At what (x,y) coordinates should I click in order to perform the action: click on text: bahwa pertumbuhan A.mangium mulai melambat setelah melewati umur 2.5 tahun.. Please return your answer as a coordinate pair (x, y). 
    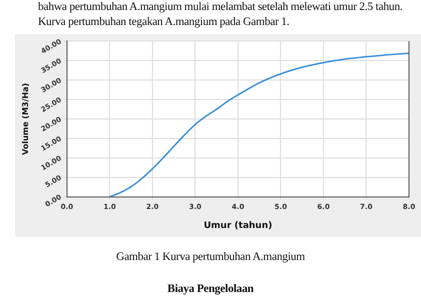
    Looking at the image, I should click on (220, 7).